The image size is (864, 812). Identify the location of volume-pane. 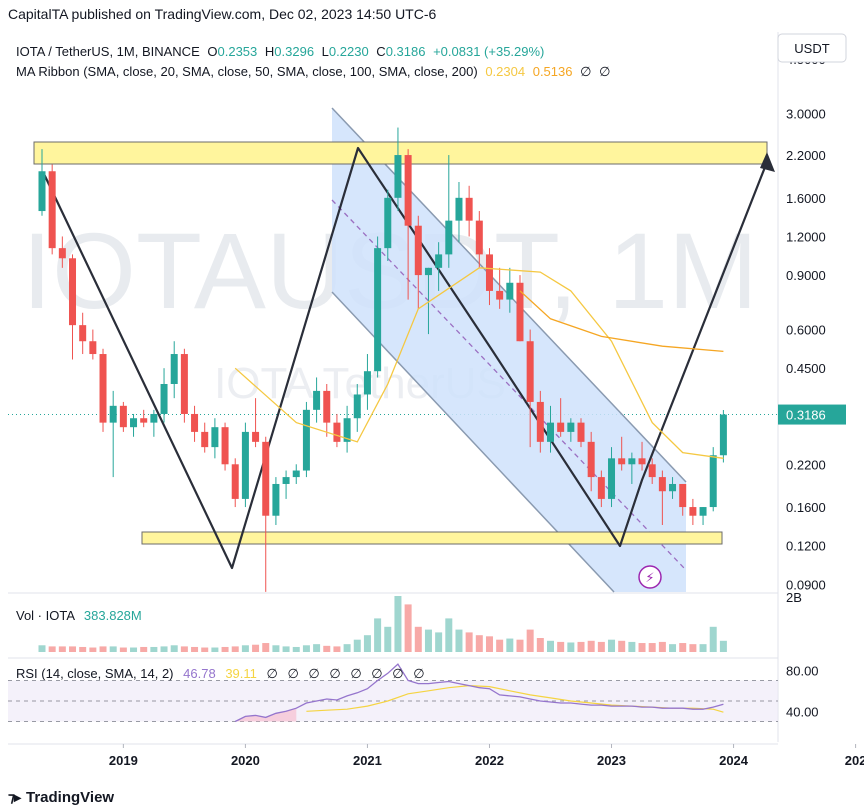
(382, 624).